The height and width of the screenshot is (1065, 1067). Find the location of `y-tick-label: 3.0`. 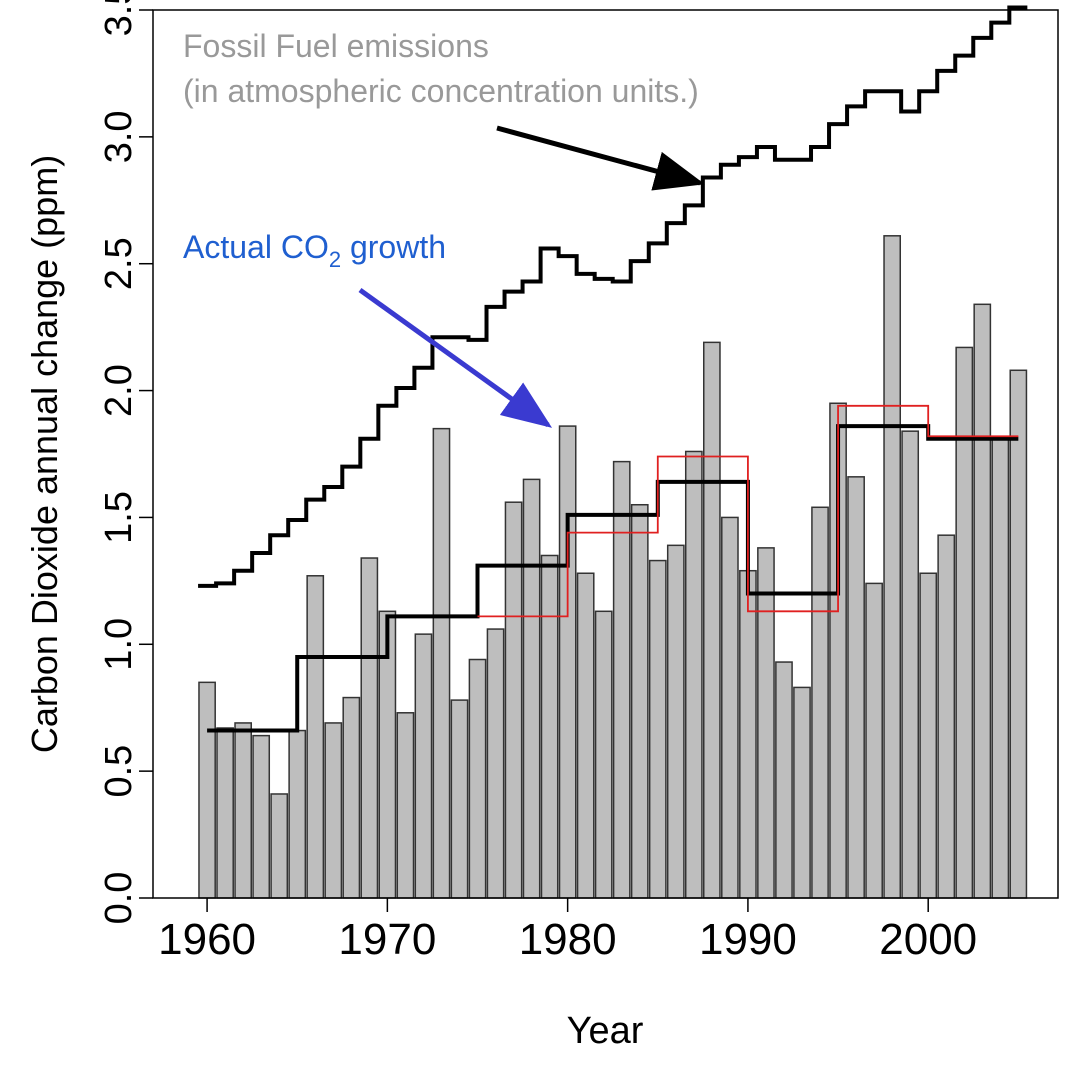

y-tick-label: 3.0 is located at coordinates (119, 136).